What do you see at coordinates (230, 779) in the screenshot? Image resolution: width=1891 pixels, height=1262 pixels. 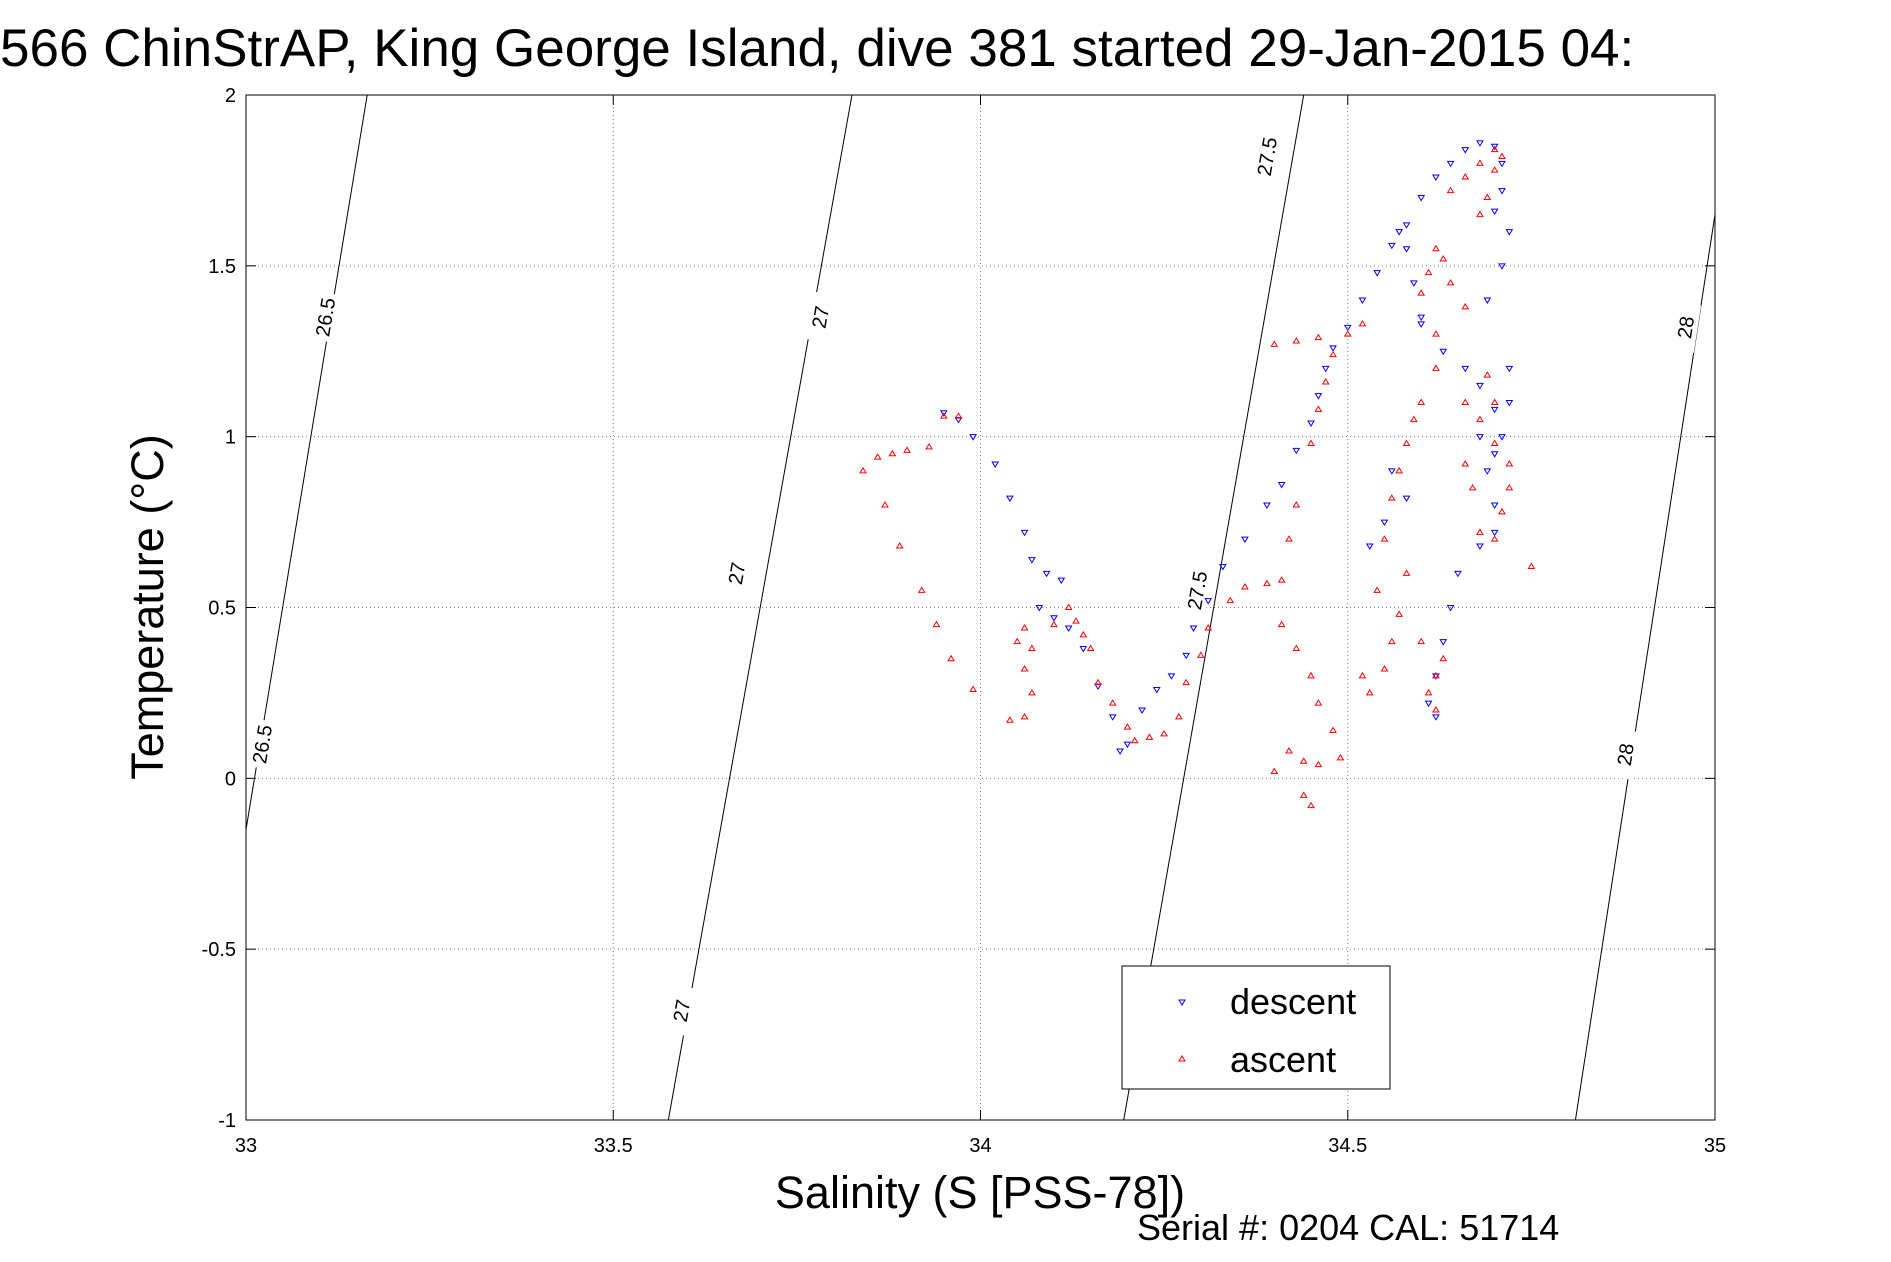 I see `y-tick-label: 0` at bounding box center [230, 779].